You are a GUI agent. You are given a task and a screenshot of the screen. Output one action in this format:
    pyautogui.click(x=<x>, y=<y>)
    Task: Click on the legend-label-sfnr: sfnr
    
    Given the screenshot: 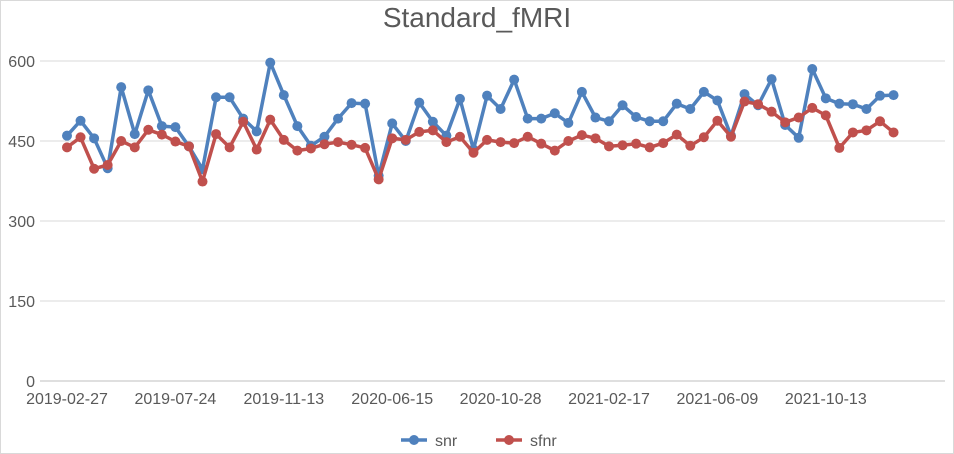 What is the action you would take?
    pyautogui.click(x=543, y=441)
    